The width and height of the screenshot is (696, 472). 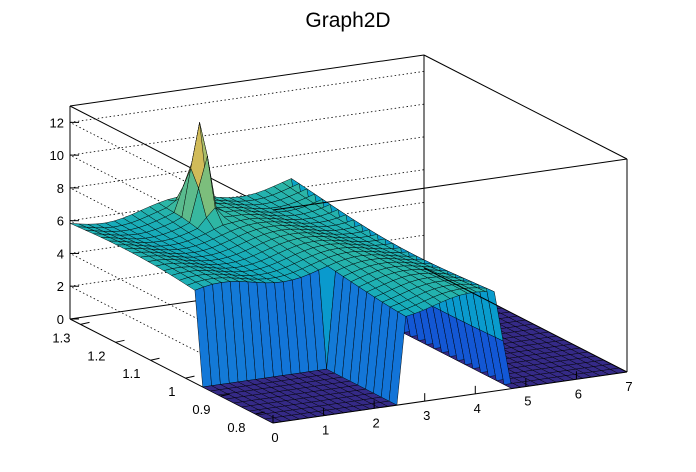 I want to click on y-tick-label: 1.2, so click(x=96, y=355).